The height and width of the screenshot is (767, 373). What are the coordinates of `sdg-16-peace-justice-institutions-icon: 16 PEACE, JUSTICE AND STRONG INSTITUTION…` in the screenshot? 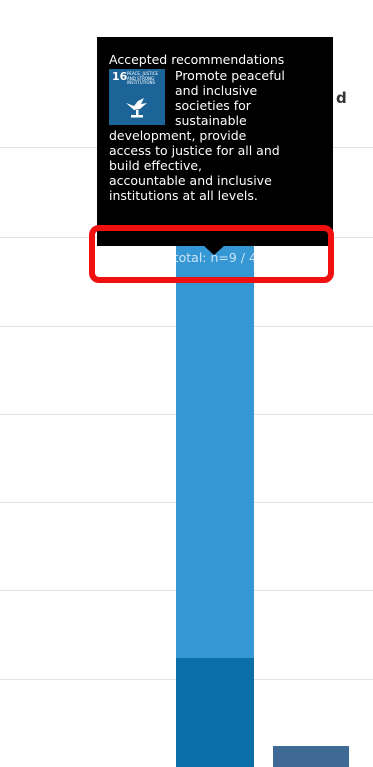 It's located at (137, 97).